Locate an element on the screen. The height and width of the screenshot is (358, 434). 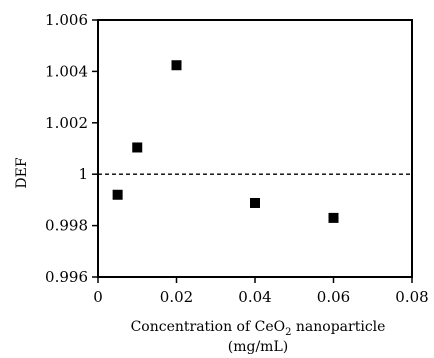
y-axis-ticks: 0.996 0.998 1 1.002 1.004 1.006 is located at coordinates (71, 148).